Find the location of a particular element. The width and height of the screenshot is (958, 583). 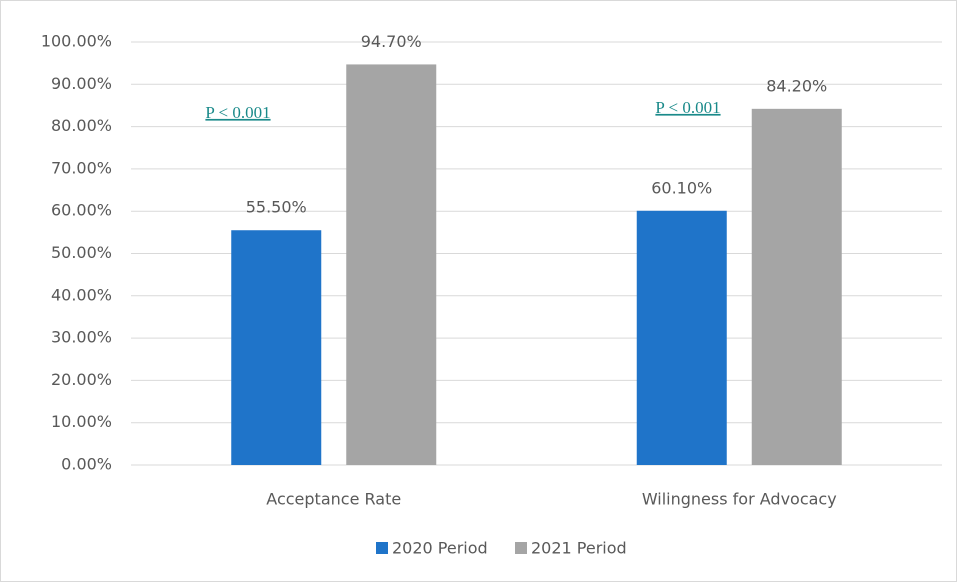

value-label: 94.70% is located at coordinates (391, 41).